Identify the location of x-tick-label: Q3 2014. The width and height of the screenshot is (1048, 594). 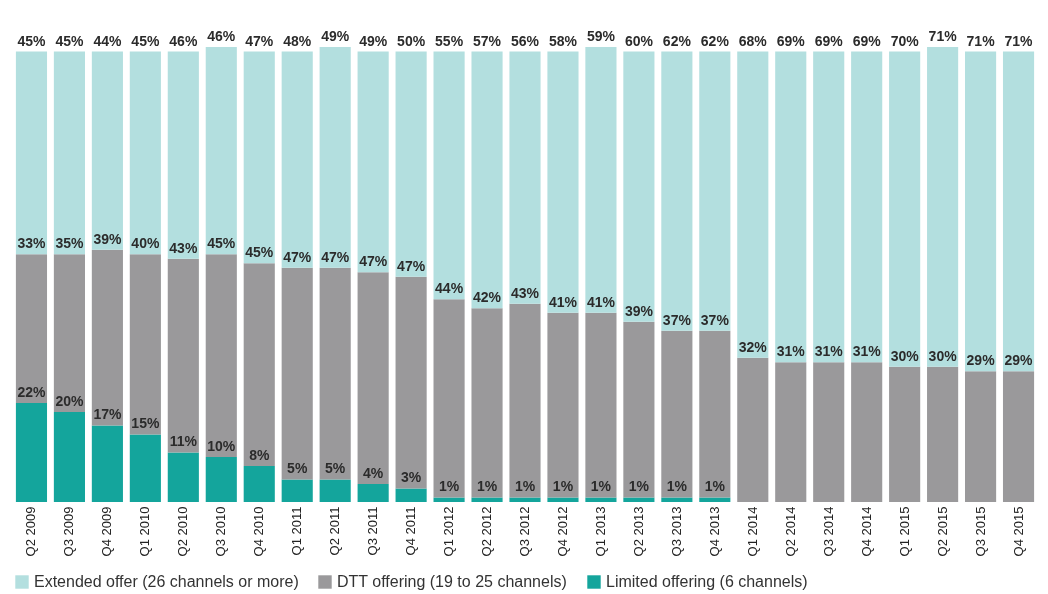
(828, 531).